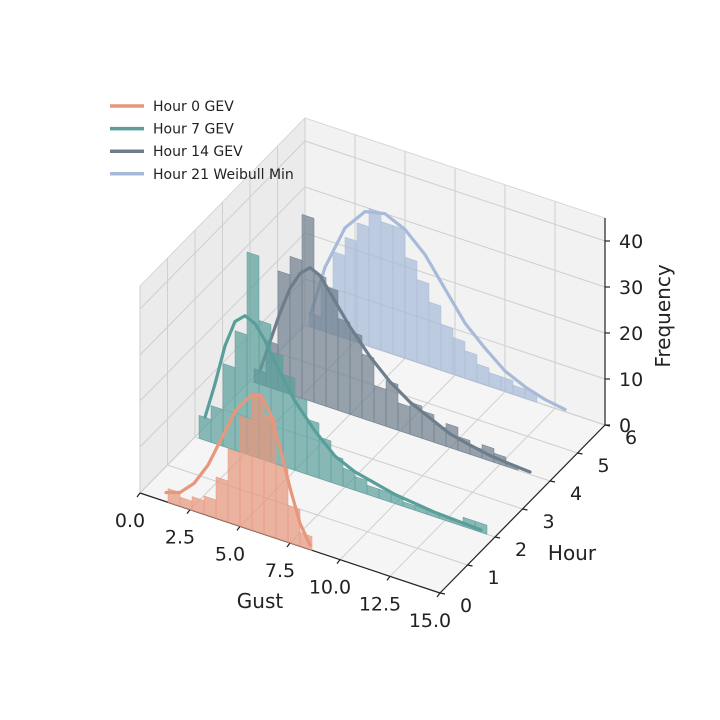  Describe the element at coordinates (631, 334) in the screenshot. I see `z-tick-label: 20` at that location.